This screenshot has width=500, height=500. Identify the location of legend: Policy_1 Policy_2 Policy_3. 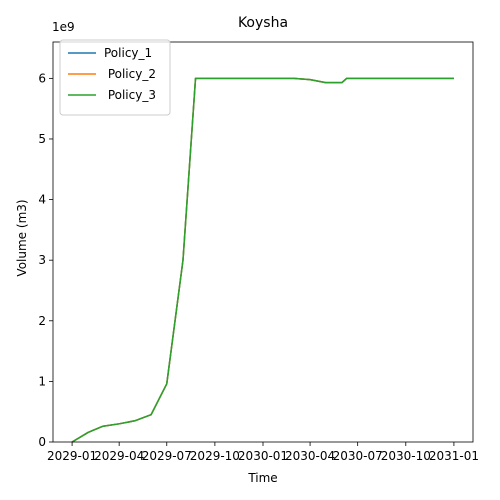
(115, 77).